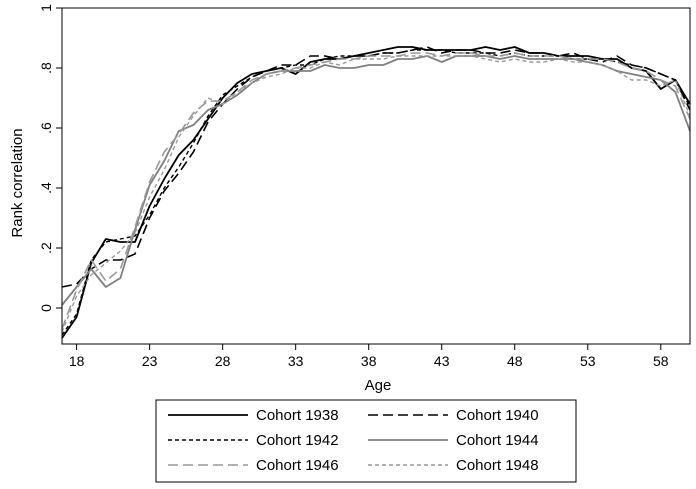 This screenshot has height=489, width=696. Describe the element at coordinates (17, 182) in the screenshot. I see `y-axis-title: Rank correlation` at that location.